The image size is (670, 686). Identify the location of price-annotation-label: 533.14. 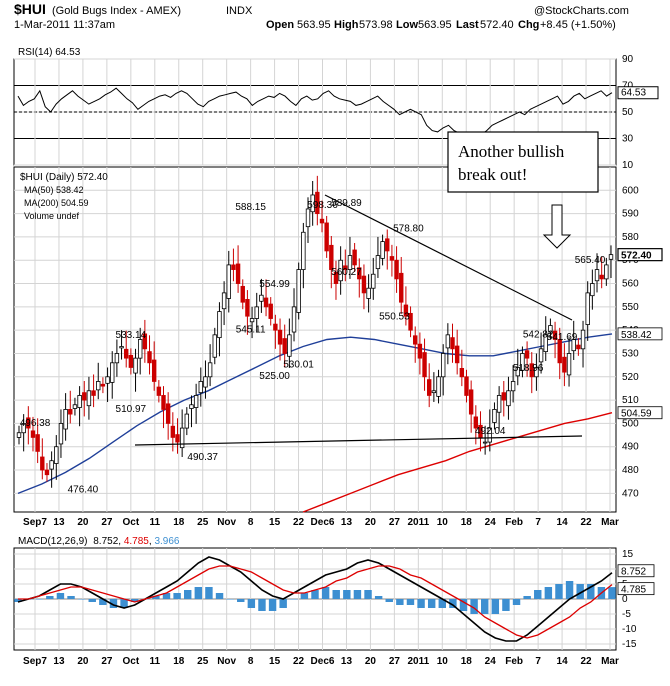
(131, 335).